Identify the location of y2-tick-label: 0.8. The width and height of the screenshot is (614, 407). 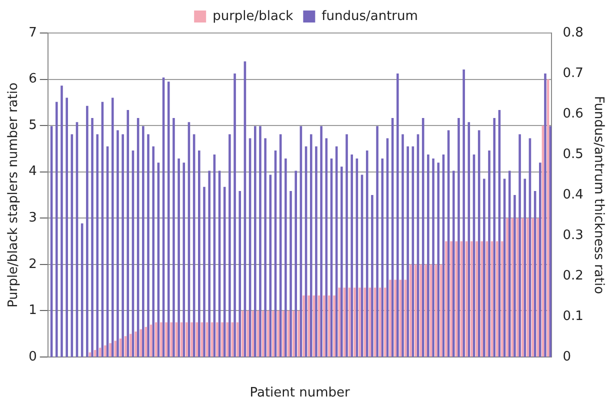
(573, 32).